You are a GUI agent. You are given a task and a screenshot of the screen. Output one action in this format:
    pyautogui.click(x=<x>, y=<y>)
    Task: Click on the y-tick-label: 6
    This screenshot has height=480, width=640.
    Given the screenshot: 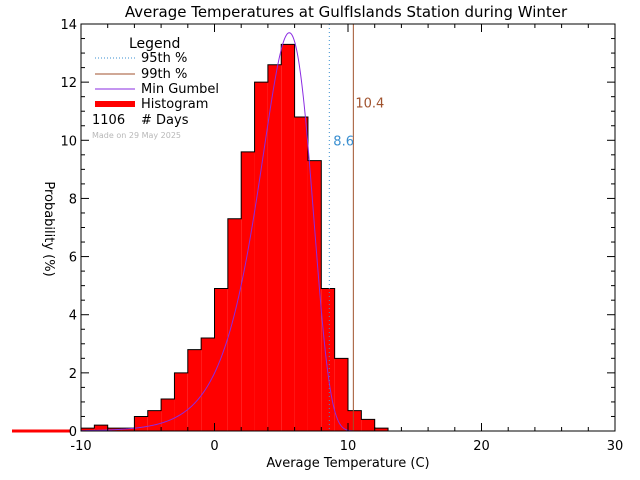 What is the action you would take?
    pyautogui.click(x=73, y=258)
    